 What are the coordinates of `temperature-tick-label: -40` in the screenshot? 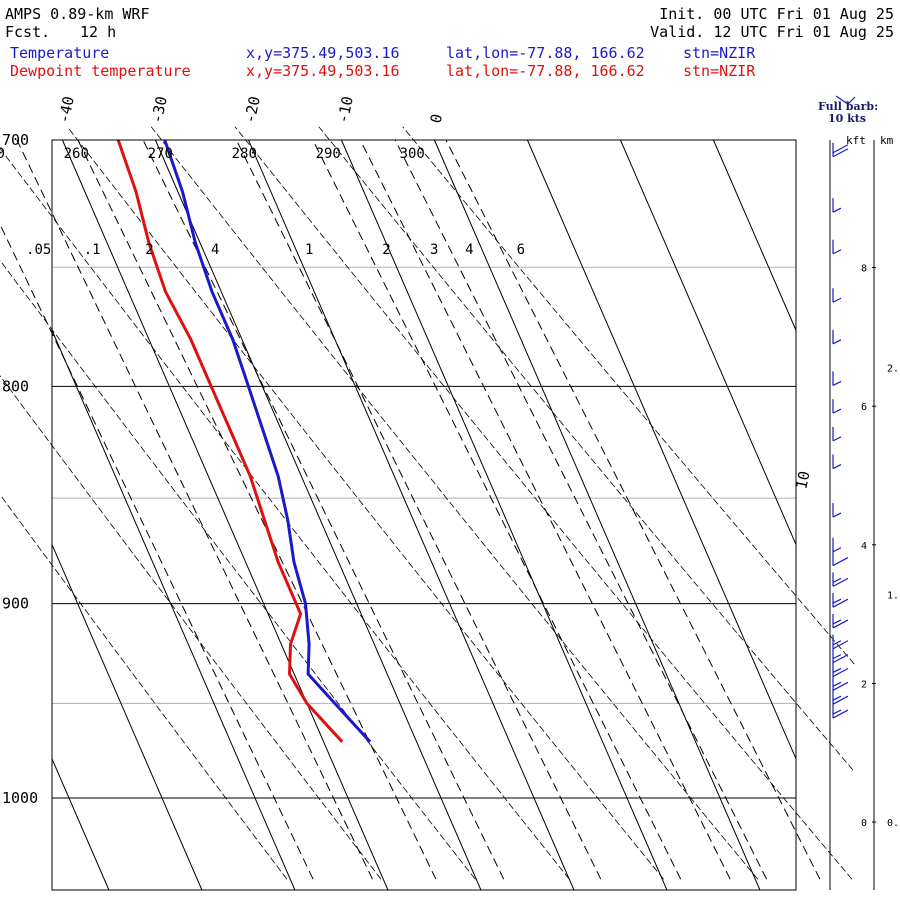 It's located at (66, 110).